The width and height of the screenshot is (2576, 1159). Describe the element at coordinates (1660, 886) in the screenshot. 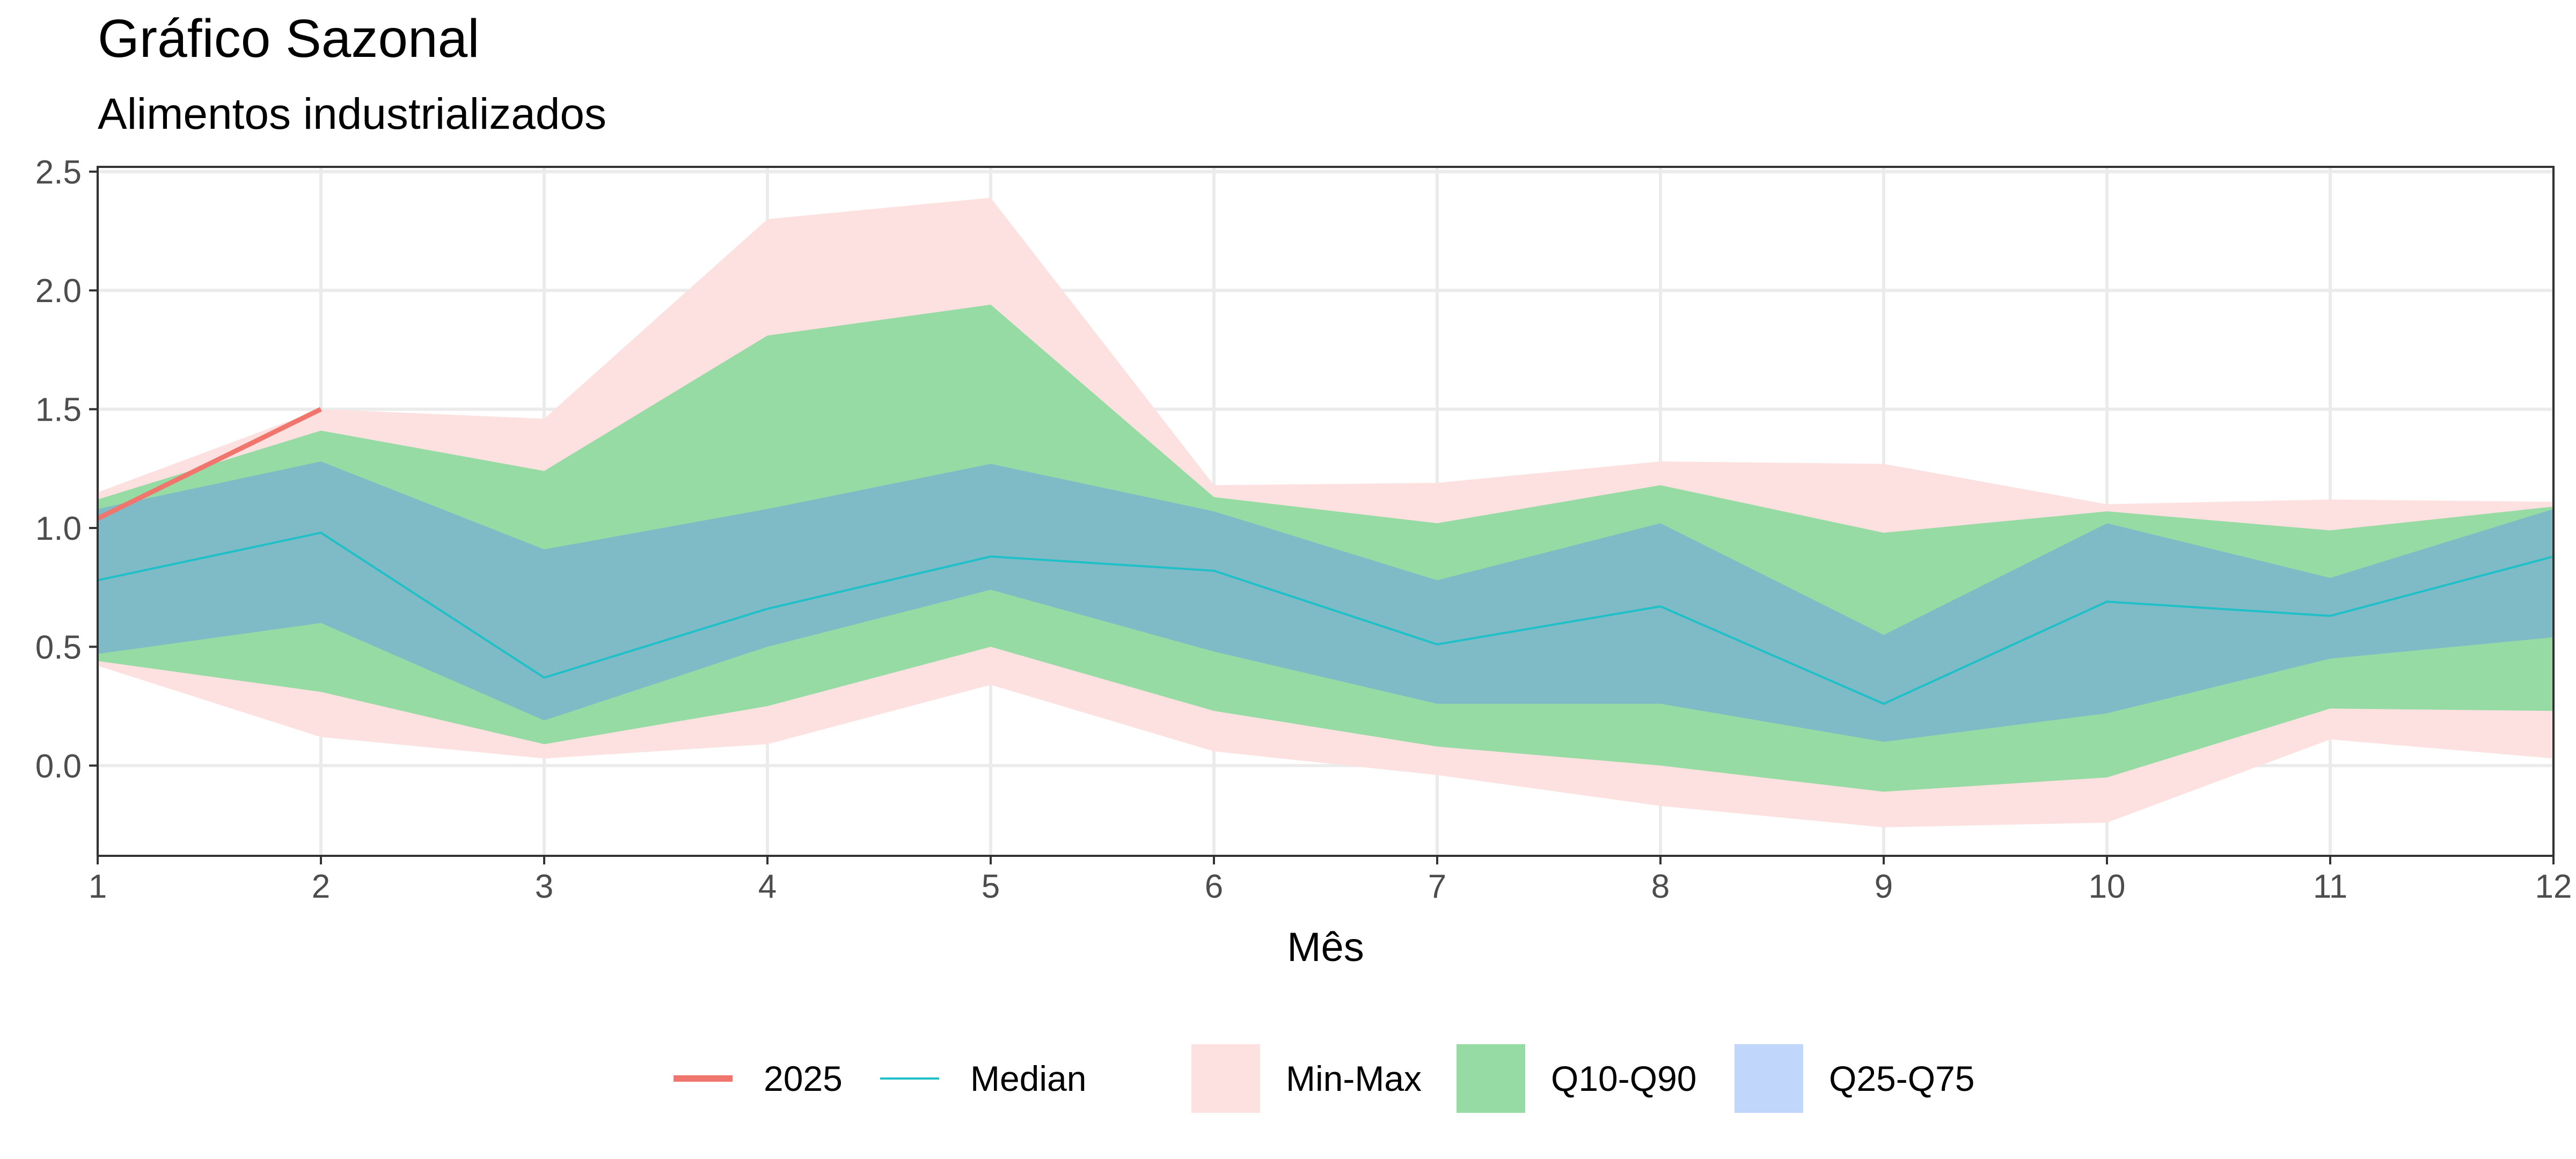

I see `x-tick-label: 8` at that location.